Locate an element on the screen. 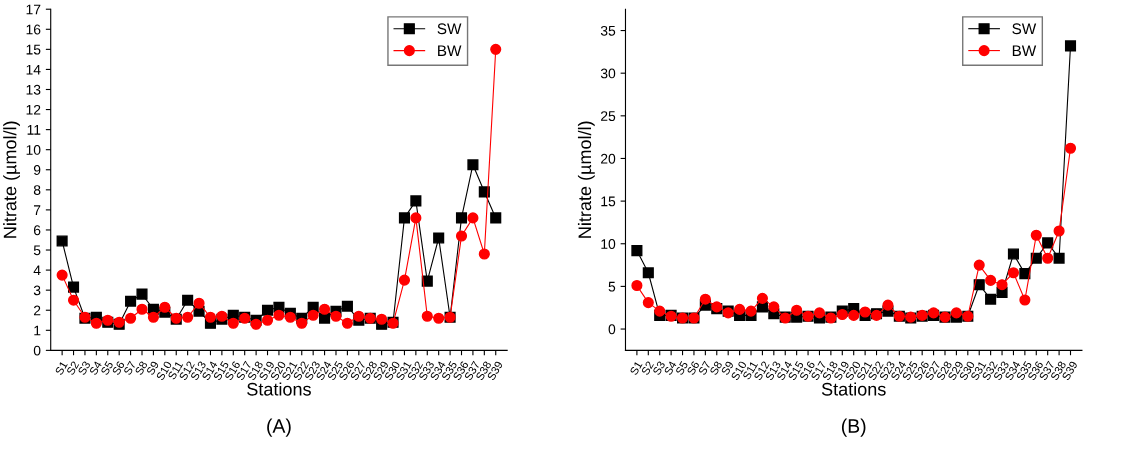 Image resolution: width=1127 pixels, height=461 pixels. y-tick-label: 6 is located at coordinates (37, 230).